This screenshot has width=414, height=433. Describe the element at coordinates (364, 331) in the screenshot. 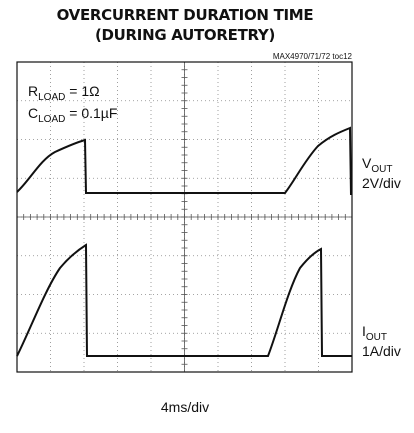

I see `symbol: I` at that location.